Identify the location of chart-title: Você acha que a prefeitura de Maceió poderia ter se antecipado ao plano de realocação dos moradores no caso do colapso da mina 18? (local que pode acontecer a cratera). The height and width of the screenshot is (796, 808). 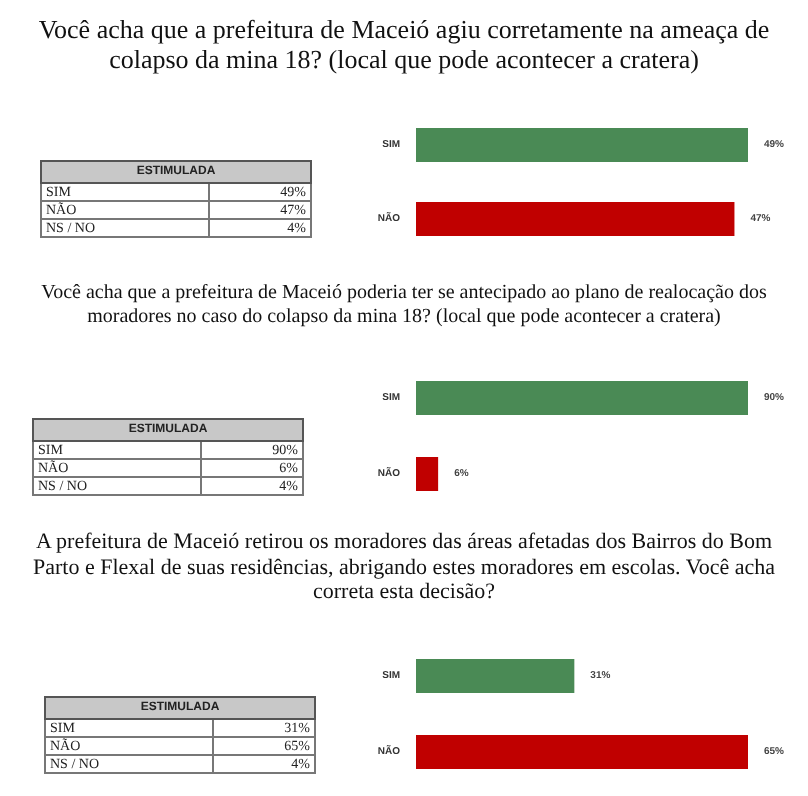
(404, 305).